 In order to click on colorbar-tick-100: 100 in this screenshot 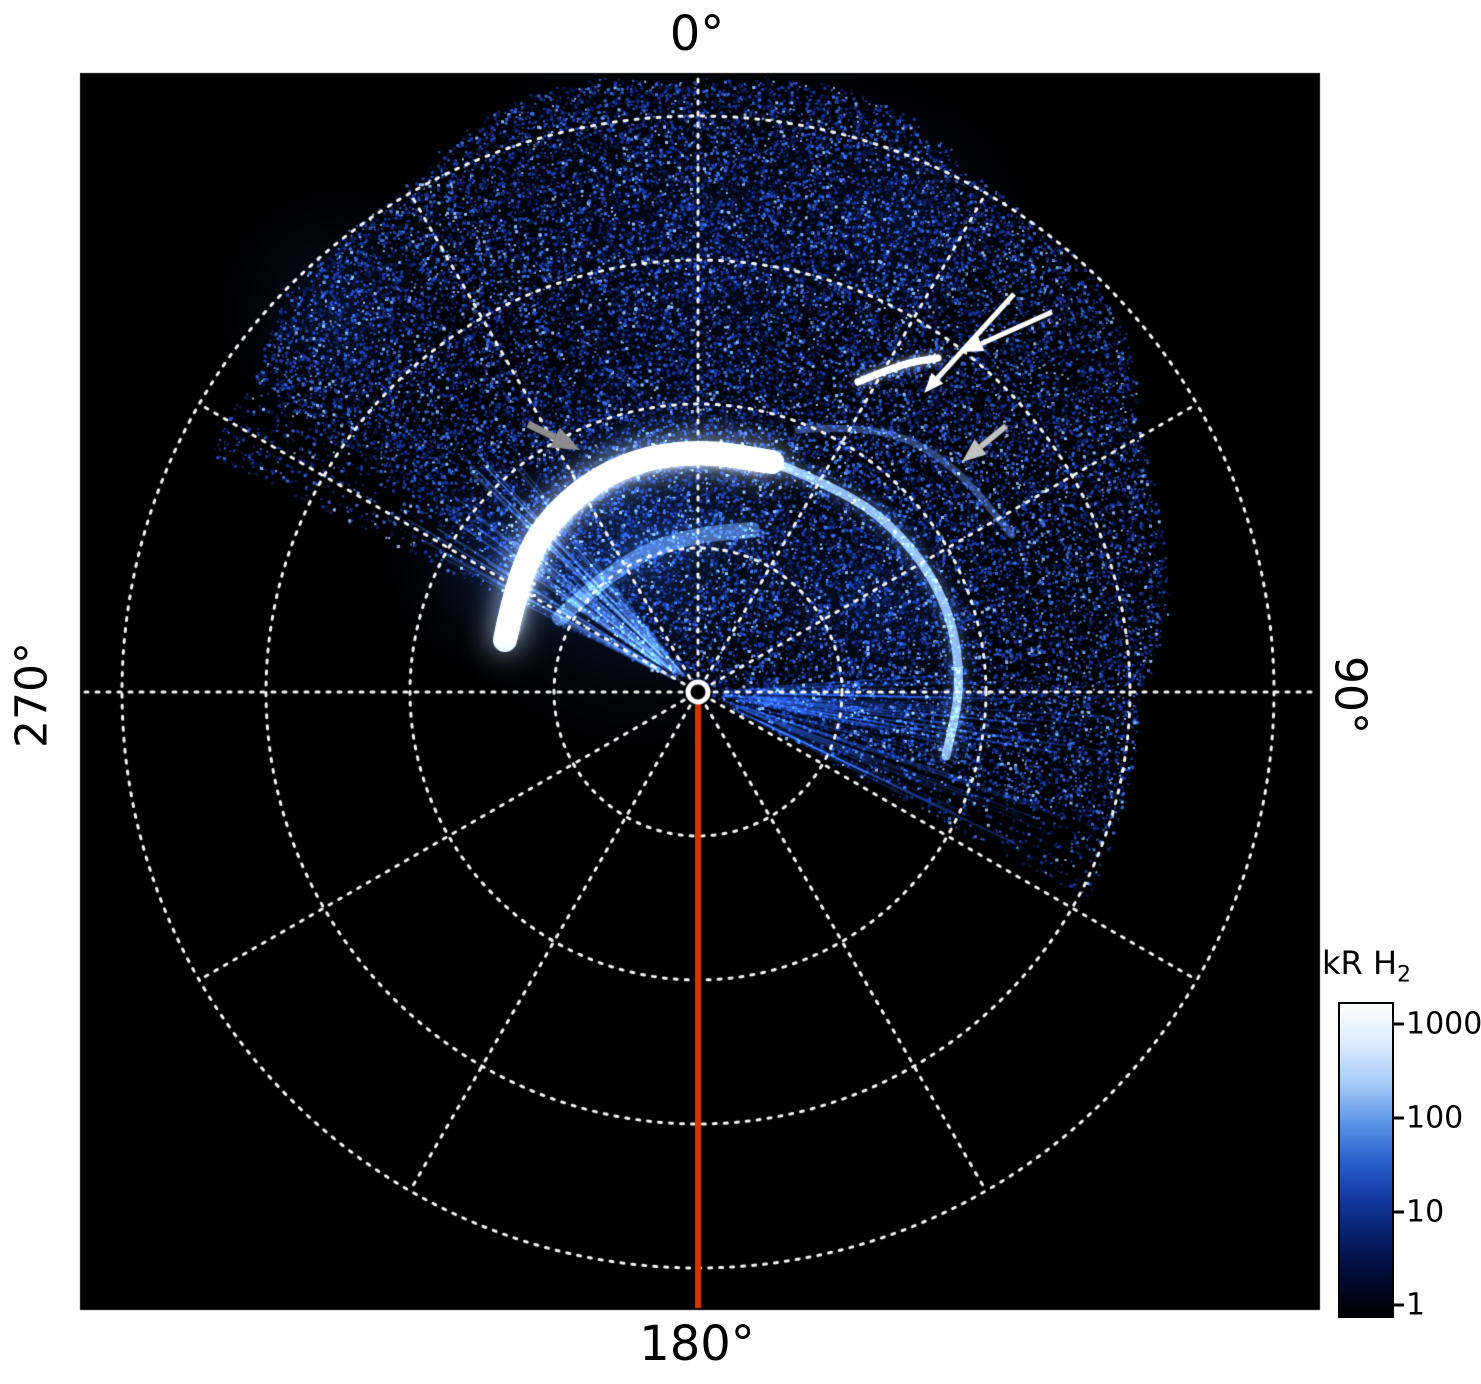, I will do `click(1435, 1118)`.